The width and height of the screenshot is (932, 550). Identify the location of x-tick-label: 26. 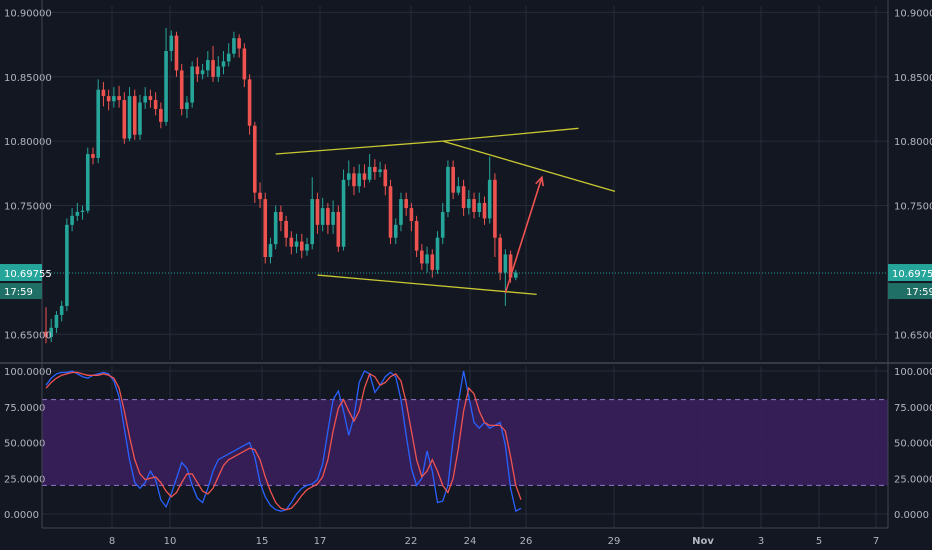
(526, 541).